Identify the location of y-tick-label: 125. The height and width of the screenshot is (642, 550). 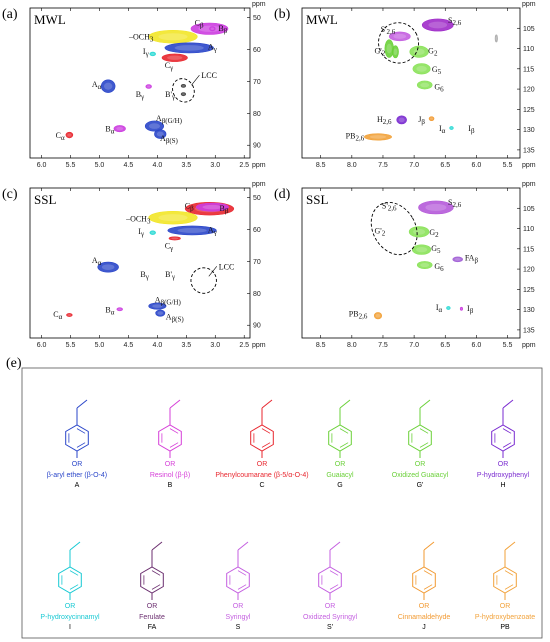
(529, 290).